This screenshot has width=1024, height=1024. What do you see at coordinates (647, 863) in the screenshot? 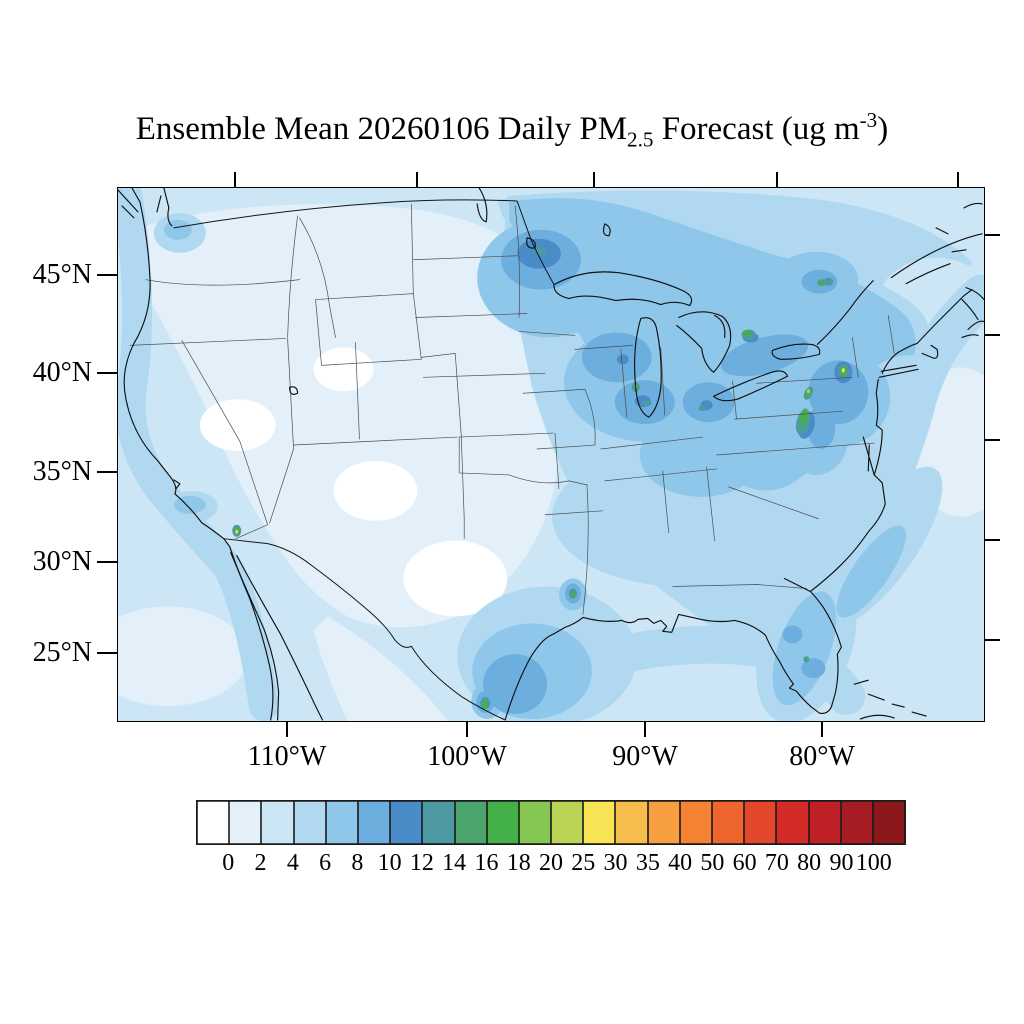
I see `colorbar-tick-label: 35` at bounding box center [647, 863].